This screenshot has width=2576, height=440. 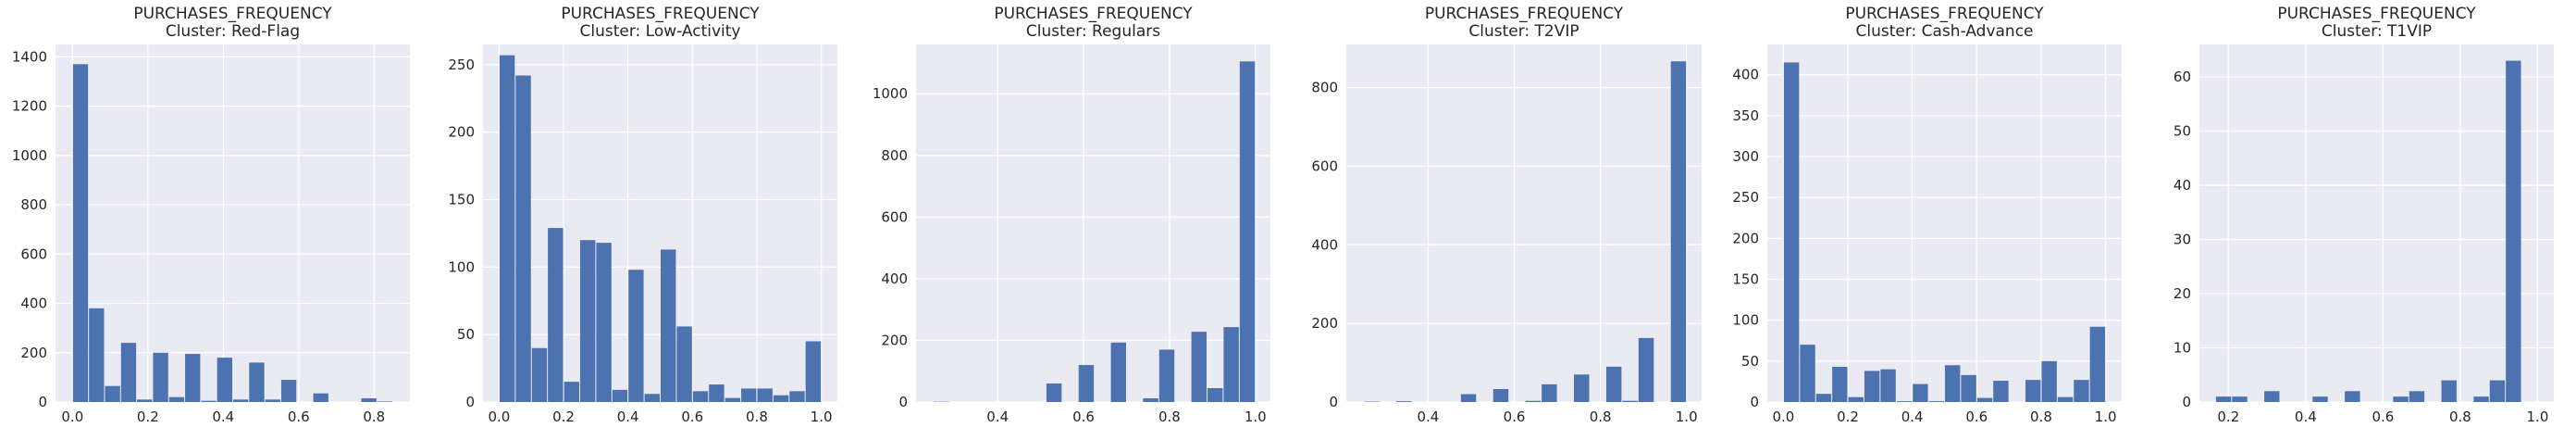 I want to click on y-tick-label: 1200, so click(x=29, y=106).